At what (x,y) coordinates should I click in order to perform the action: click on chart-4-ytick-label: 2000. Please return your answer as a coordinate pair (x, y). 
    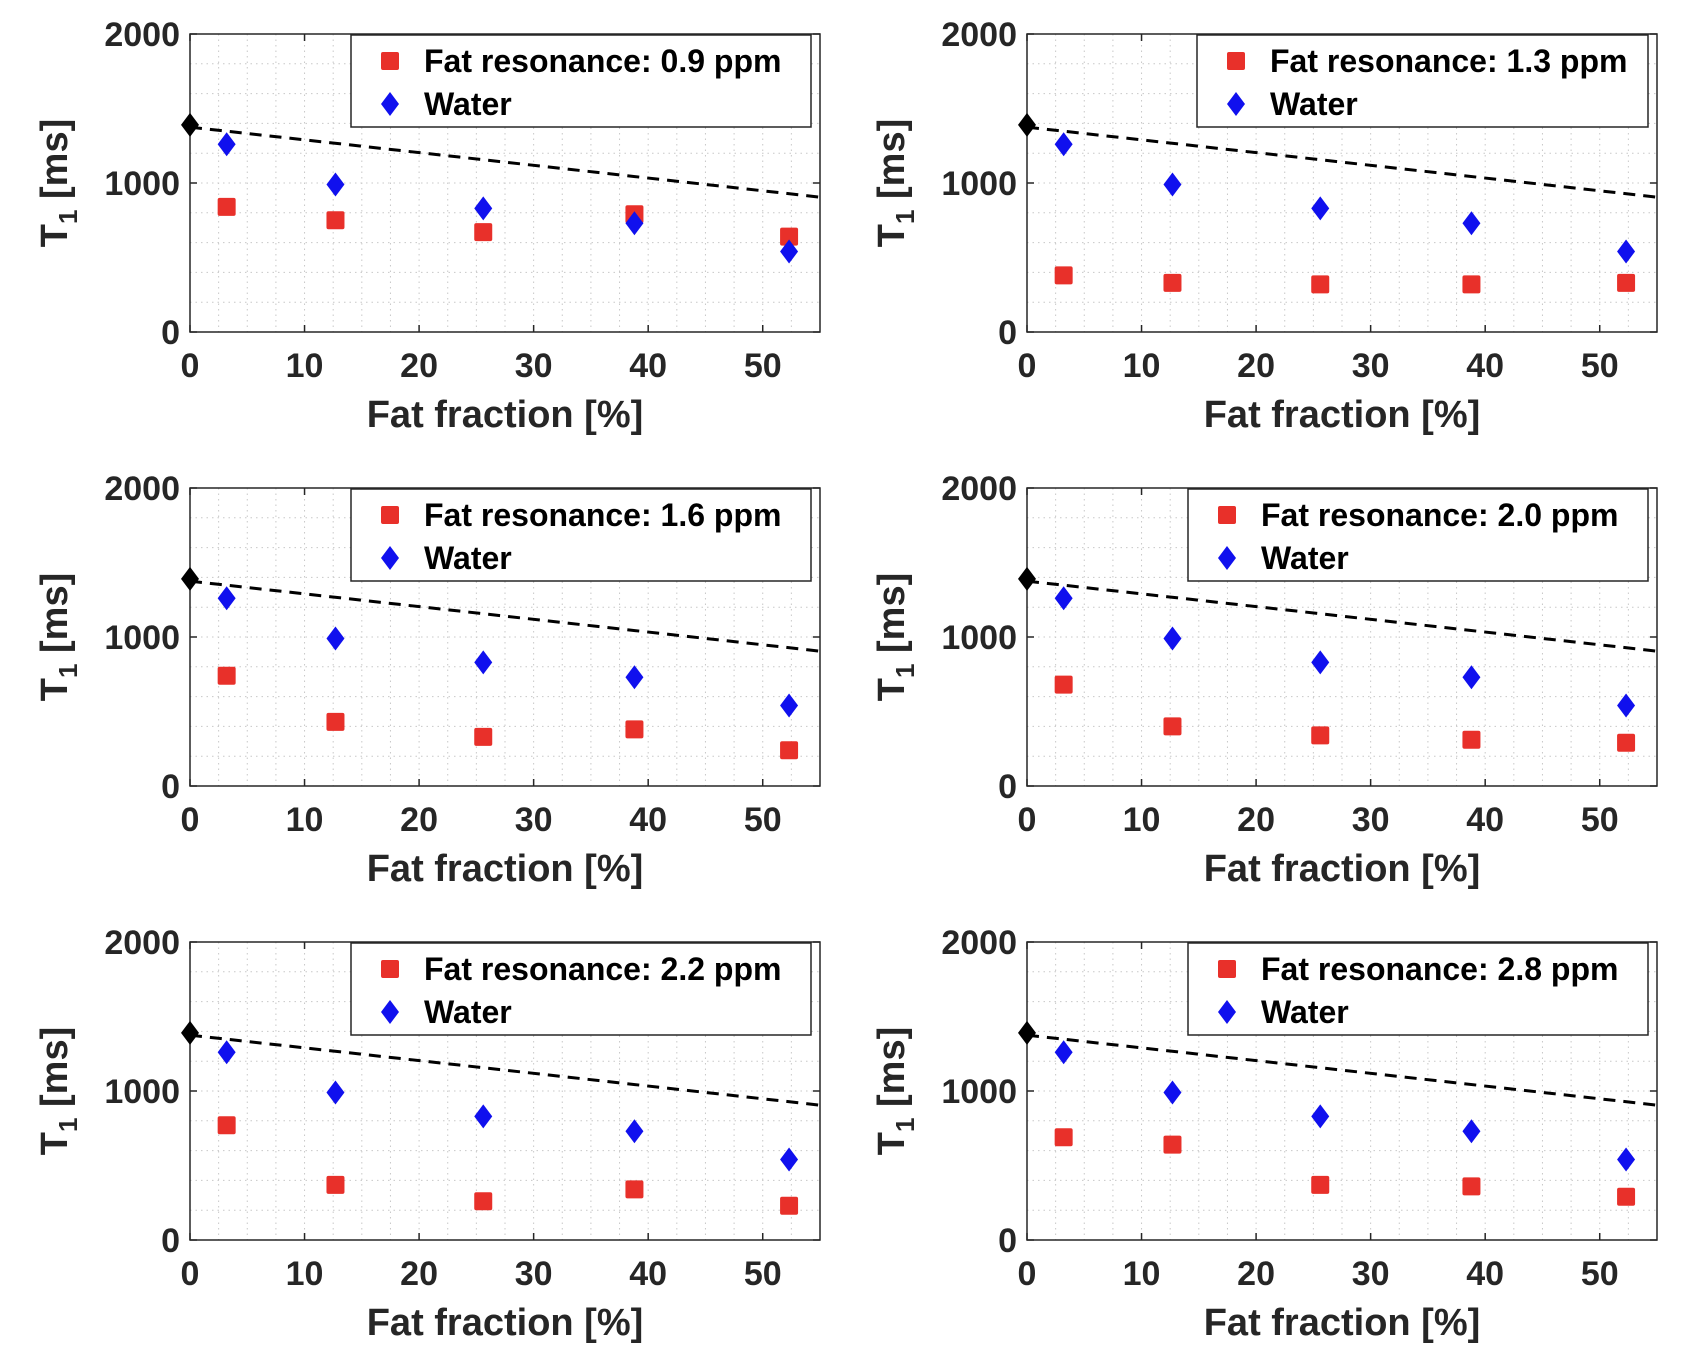
    Looking at the image, I should click on (979, 489).